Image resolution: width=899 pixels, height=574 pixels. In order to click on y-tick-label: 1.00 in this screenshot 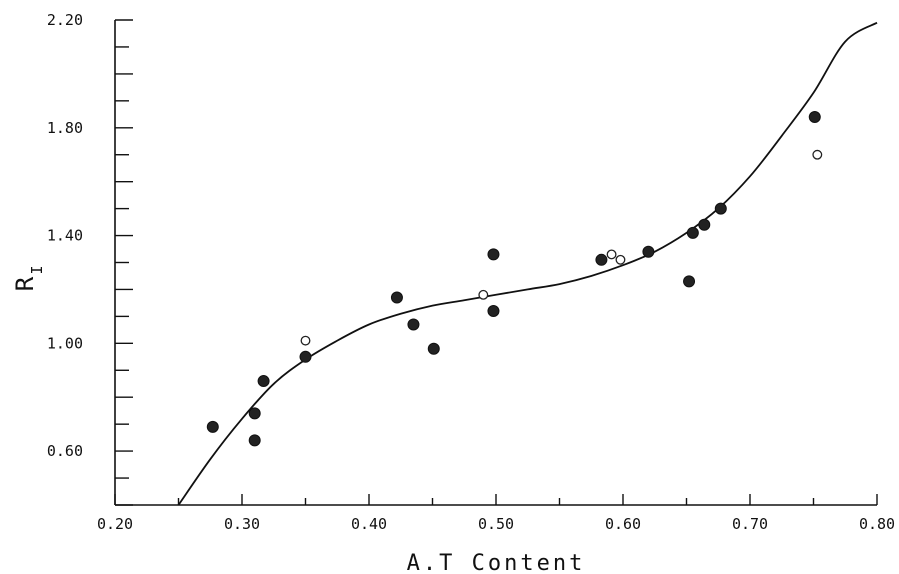, I will do `click(65, 343)`.